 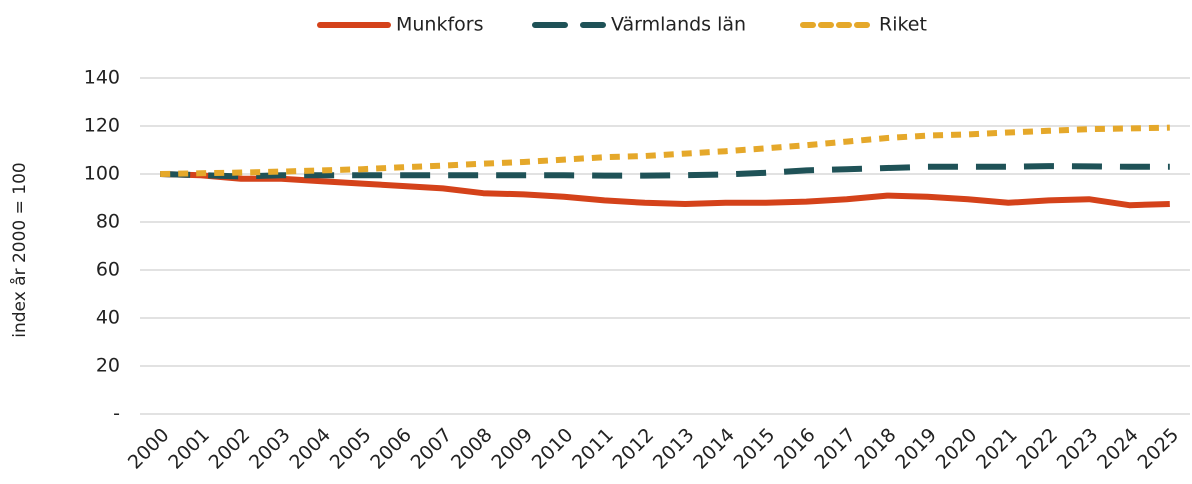 What do you see at coordinates (108, 270) in the screenshot?
I see `y-tick-label: 60` at bounding box center [108, 270].